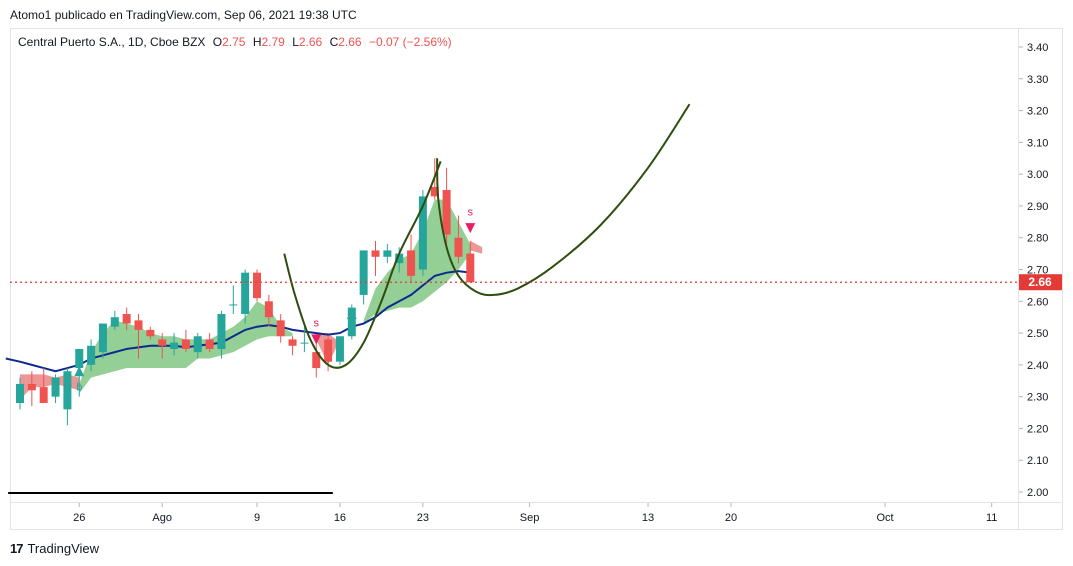 This screenshot has height=566, width=1073. Describe the element at coordinates (884, 518) in the screenshot. I see `time-axis-label: Oct` at that location.